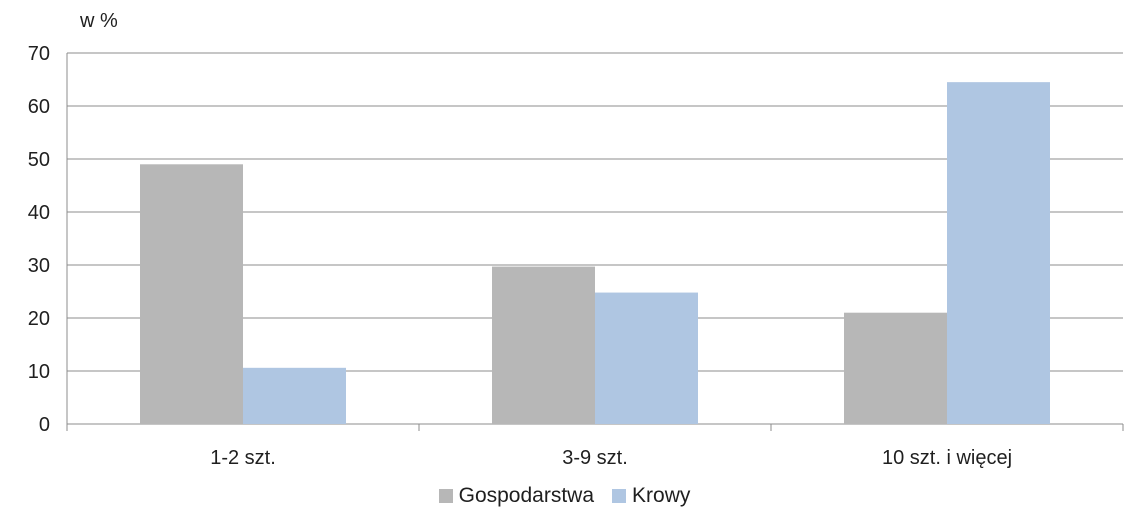  Describe the element at coordinates (39, 319) in the screenshot. I see `y-tick-label-20: 20` at that location.